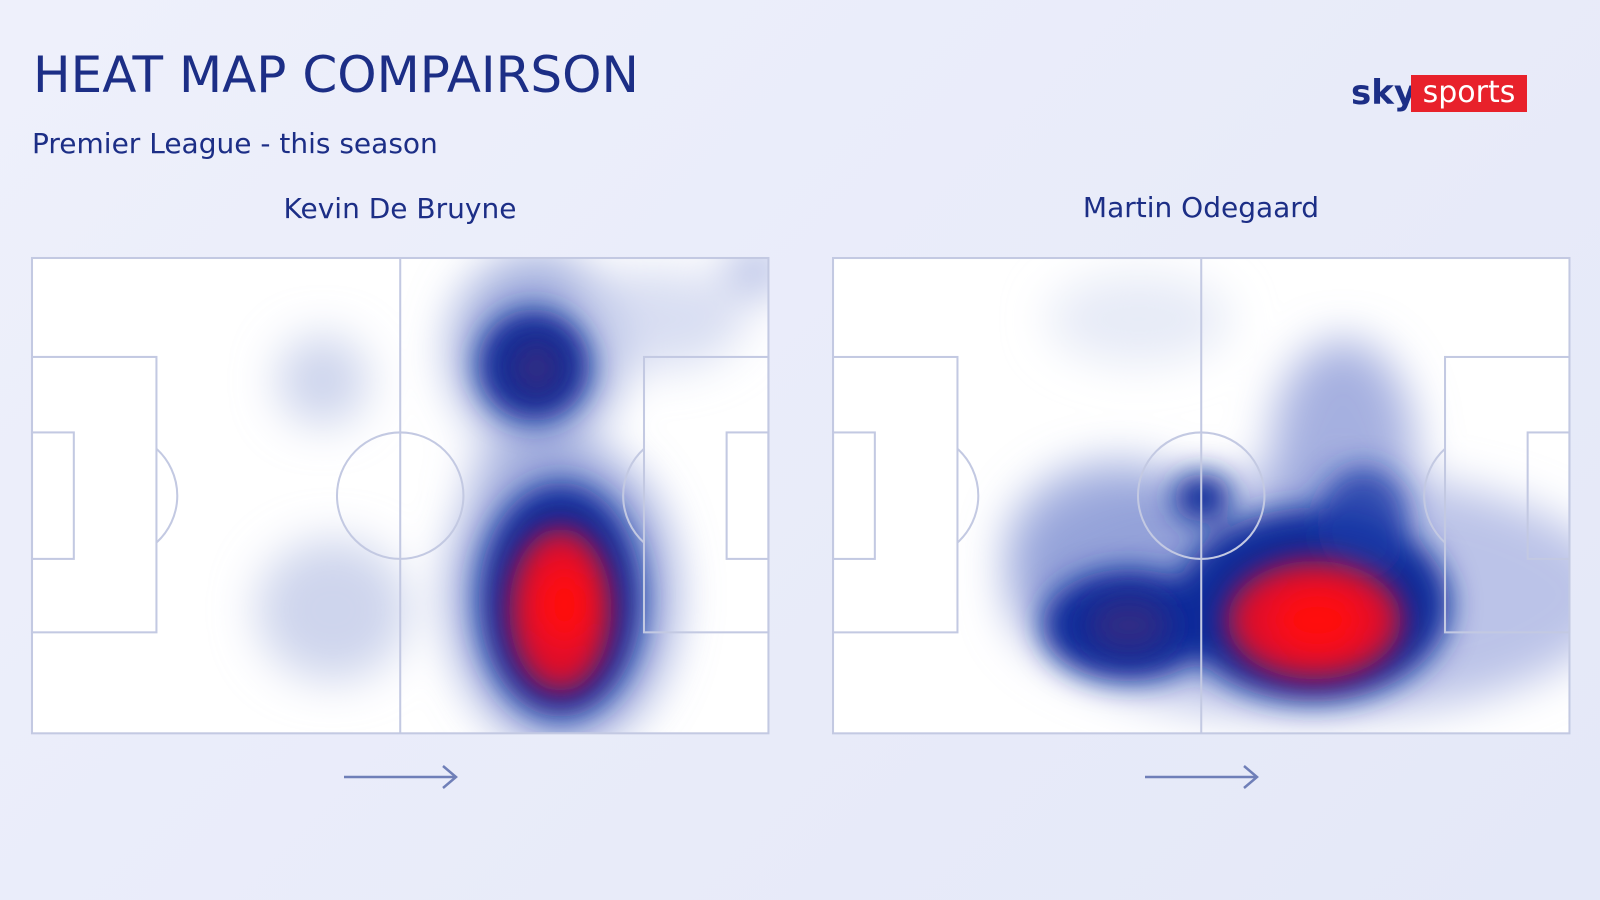 The width and height of the screenshot is (1600, 900). I want to click on logo-sky: sky, so click(1383, 93).